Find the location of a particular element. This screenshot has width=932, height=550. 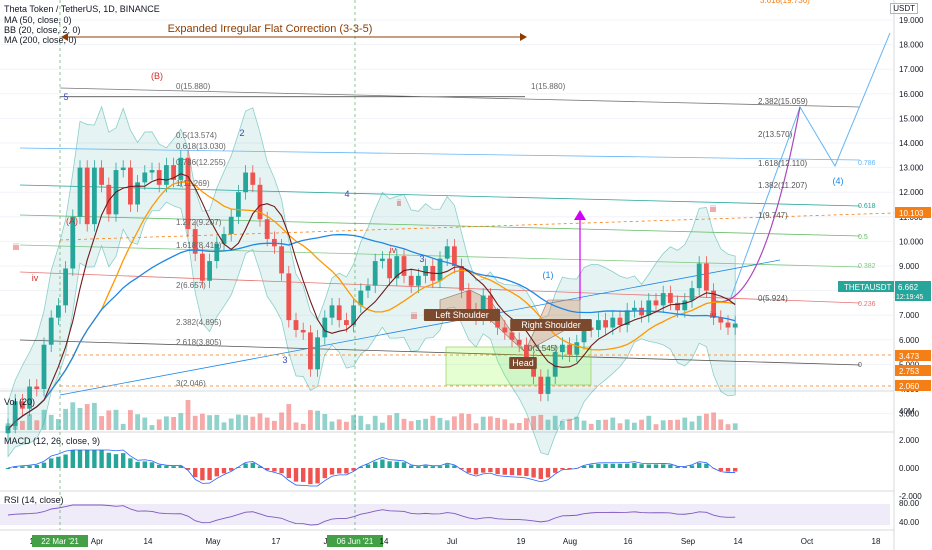

time-tick-label: 19 is located at coordinates (521, 541).